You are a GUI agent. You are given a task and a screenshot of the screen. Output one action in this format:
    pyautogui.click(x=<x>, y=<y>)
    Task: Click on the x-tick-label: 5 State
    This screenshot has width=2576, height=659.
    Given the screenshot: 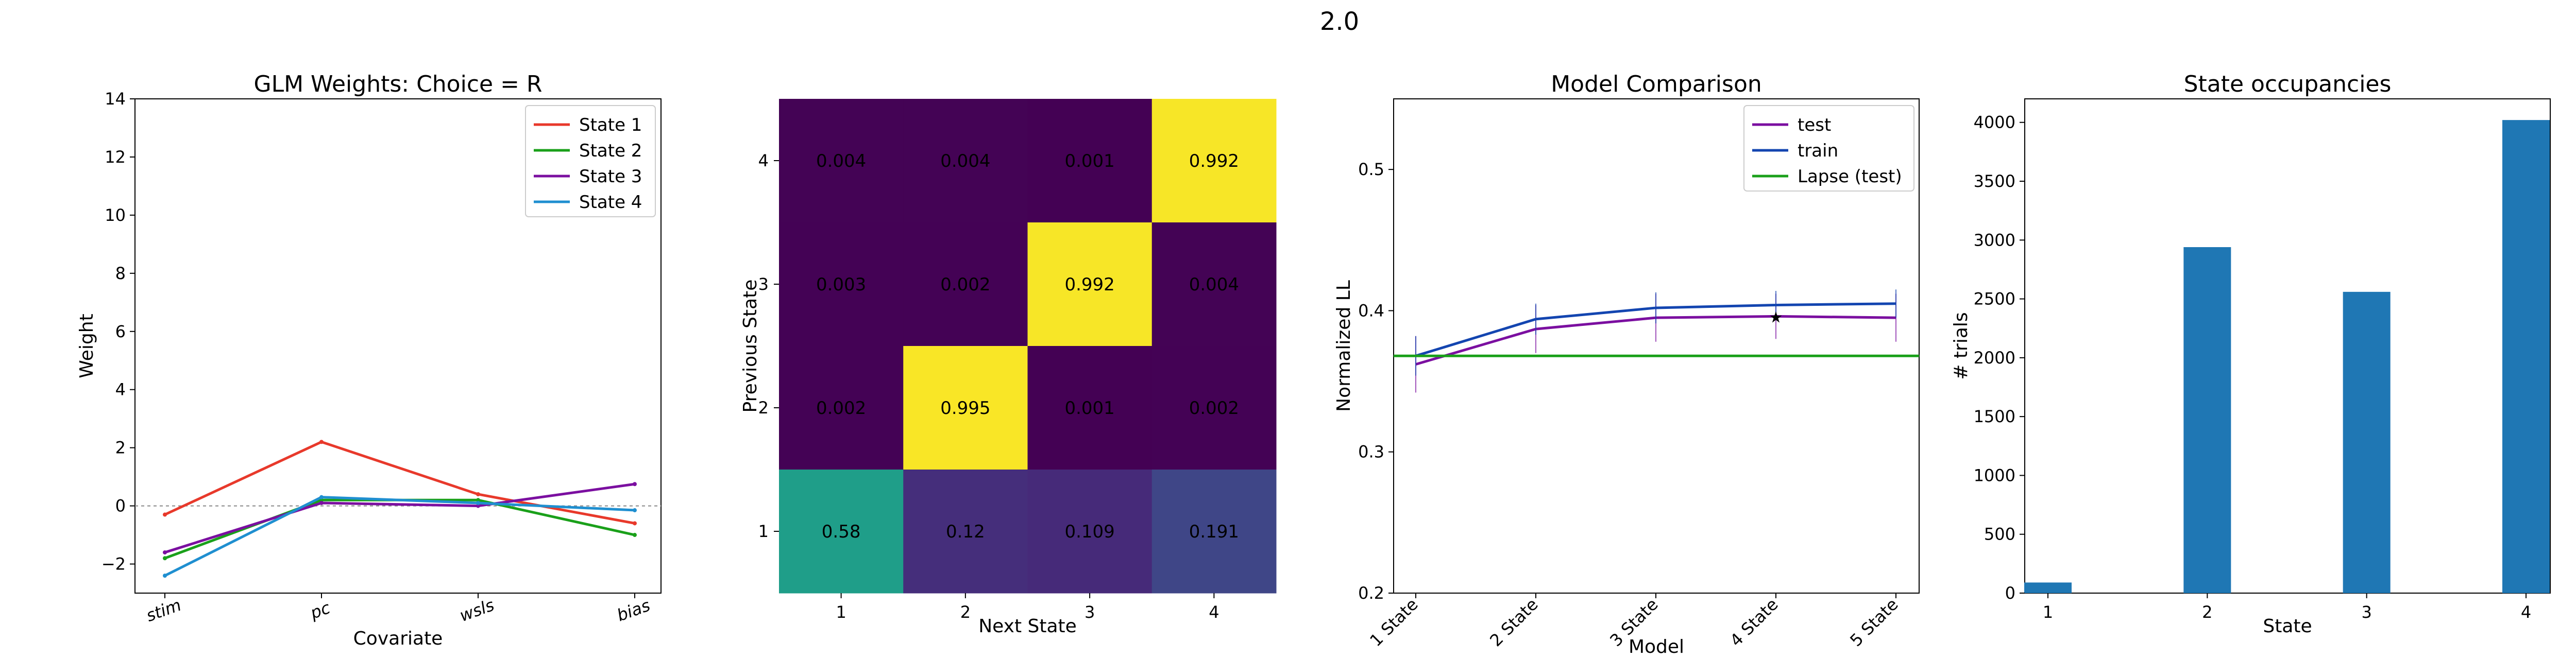 What is the action you would take?
    pyautogui.click(x=1874, y=622)
    